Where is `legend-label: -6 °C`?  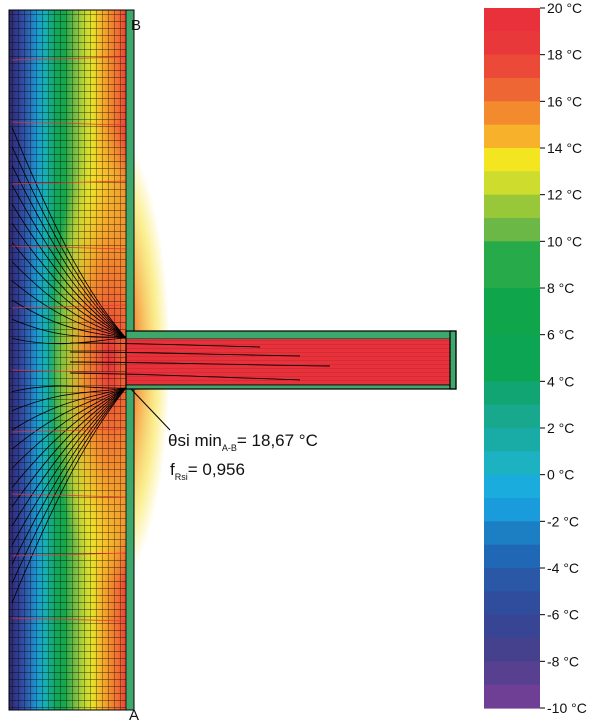 legend-label: -6 °C is located at coordinates (563, 615).